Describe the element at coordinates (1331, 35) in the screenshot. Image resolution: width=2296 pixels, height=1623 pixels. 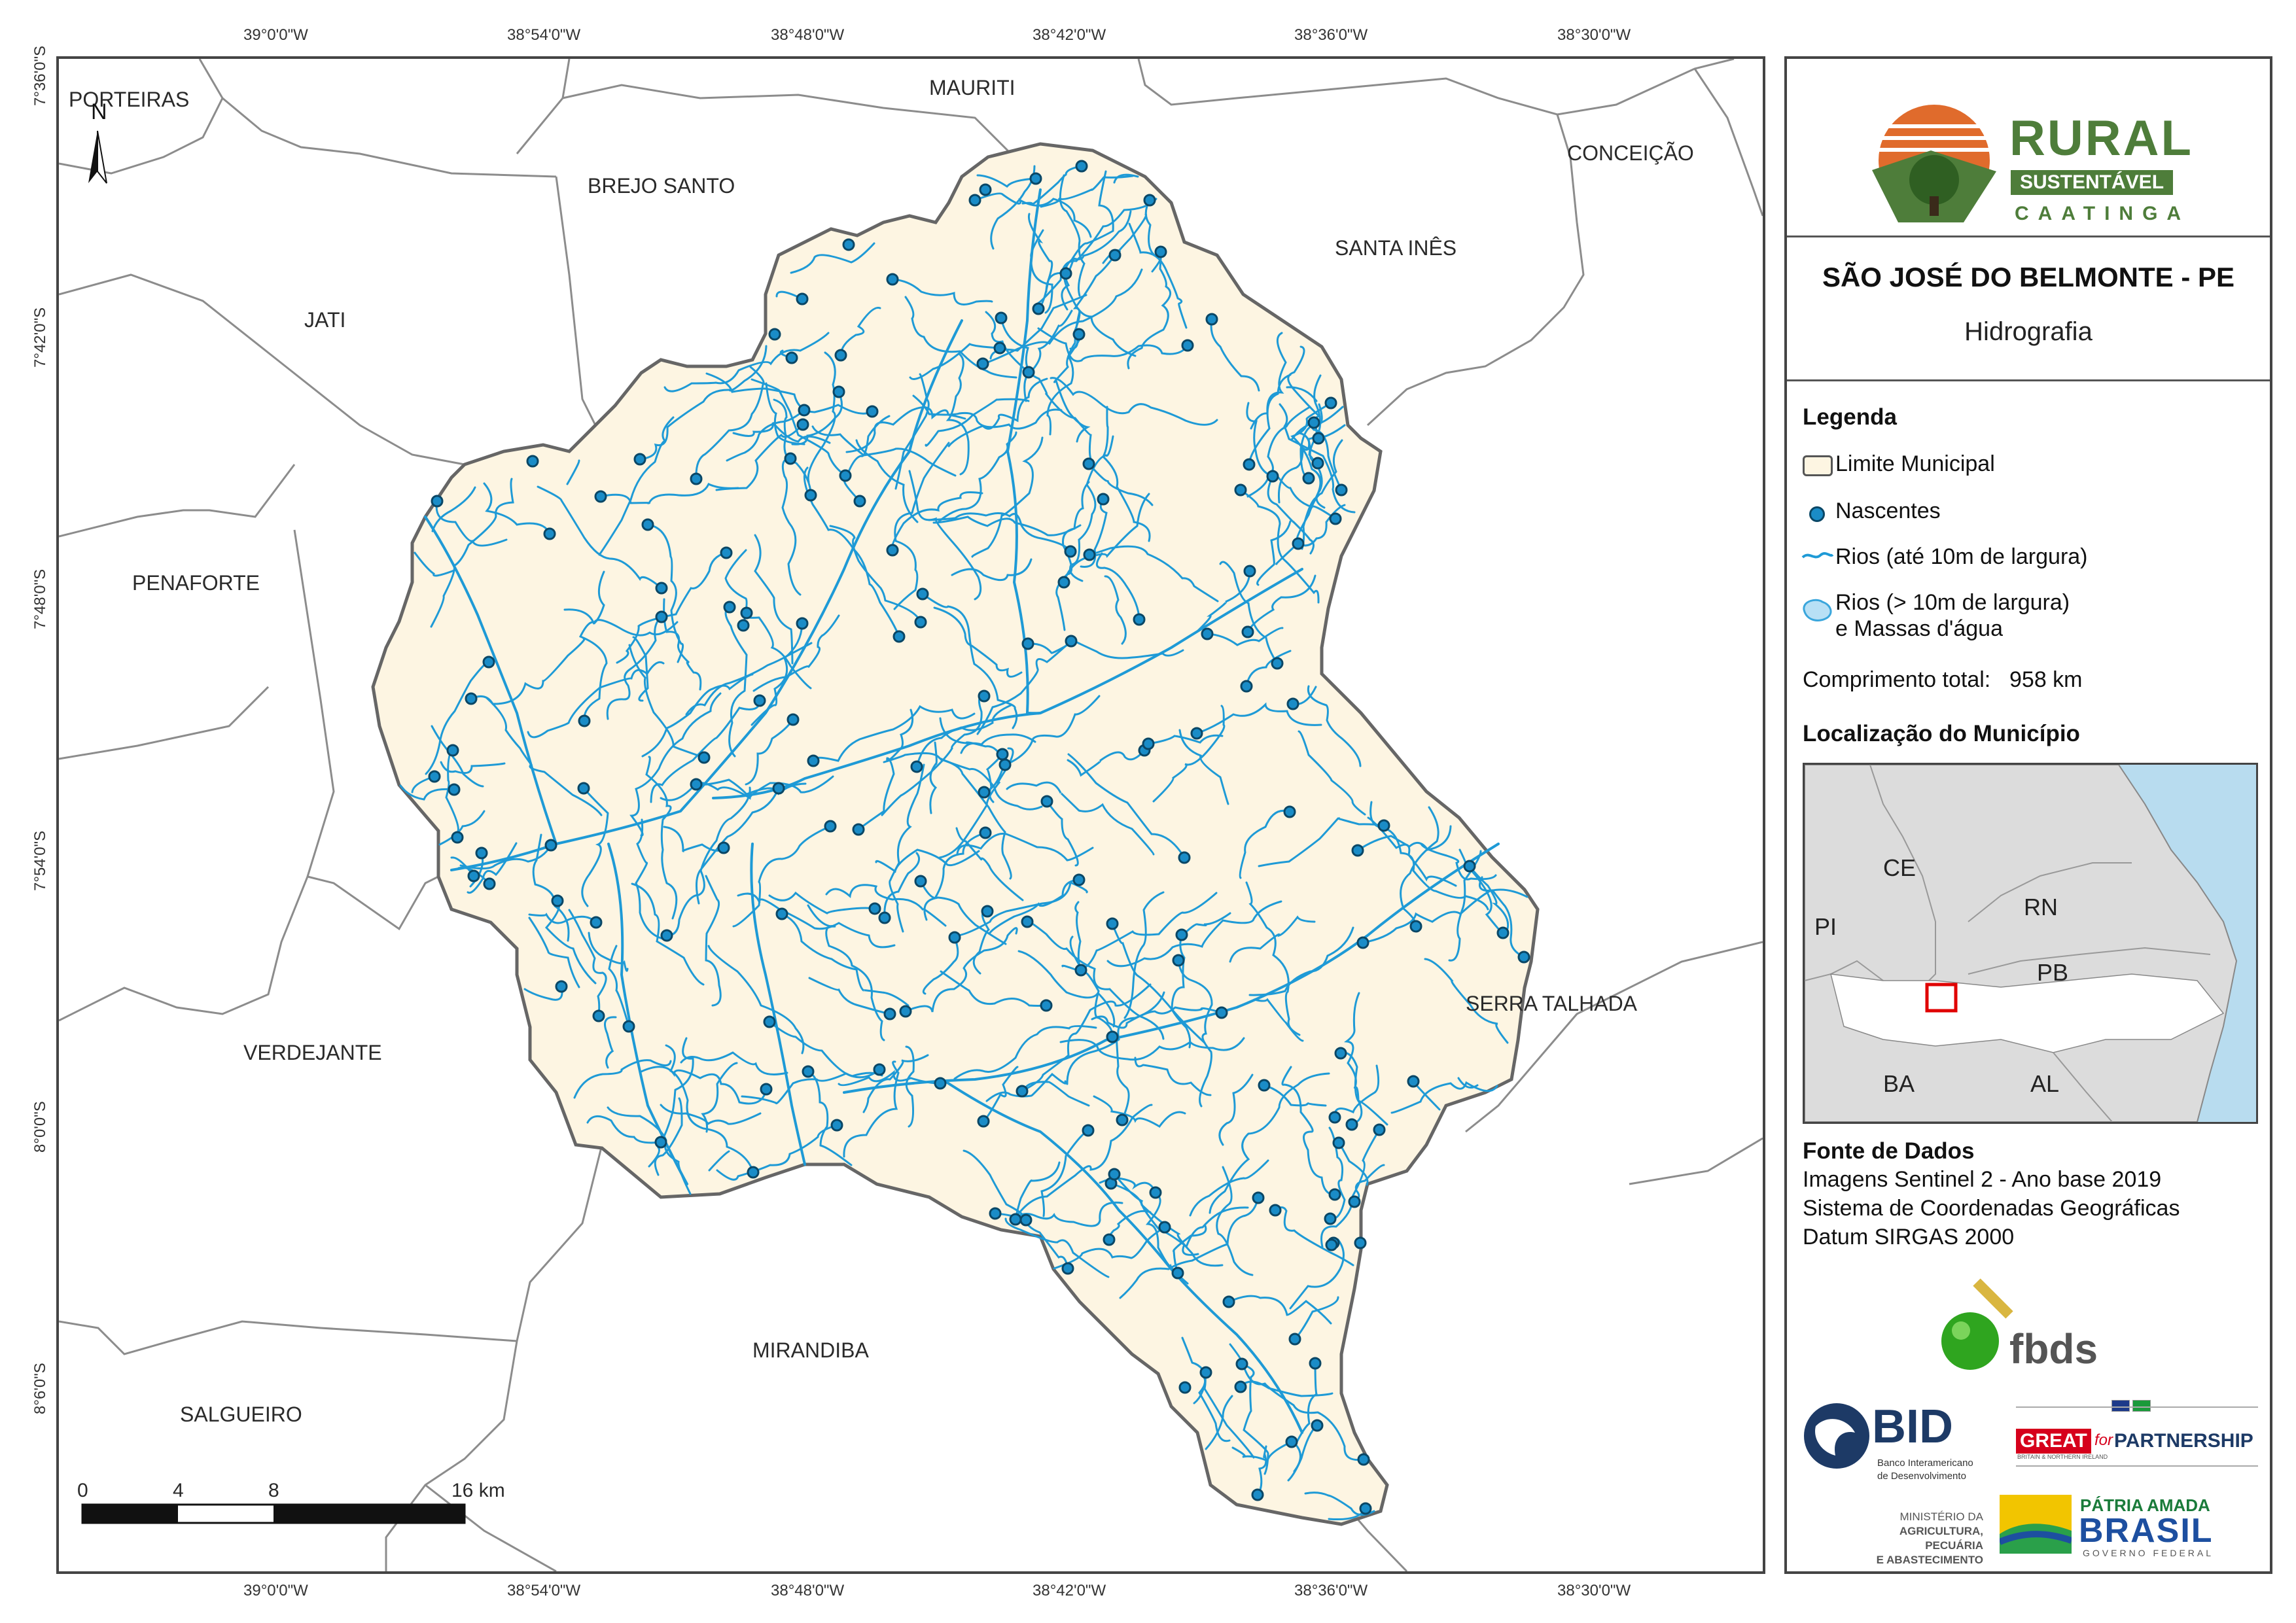
I see `lon-label-top: 38°36'0"W` at that location.